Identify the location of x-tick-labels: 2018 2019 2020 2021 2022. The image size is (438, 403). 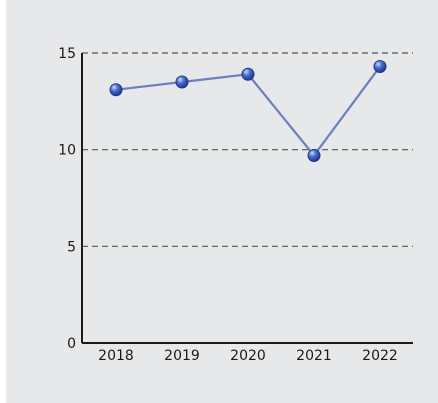
(248, 356).